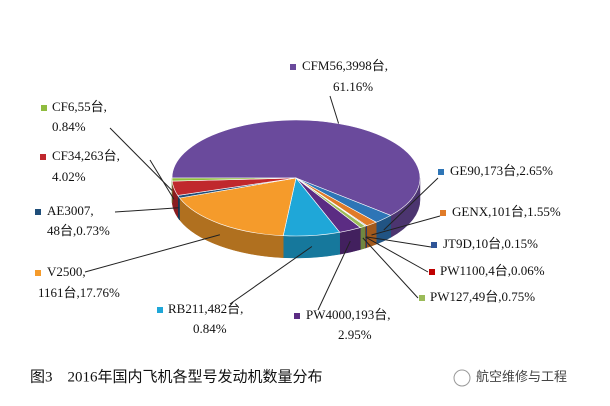 The image size is (610, 406). I want to click on label-part: 1.55%, so click(544, 211).